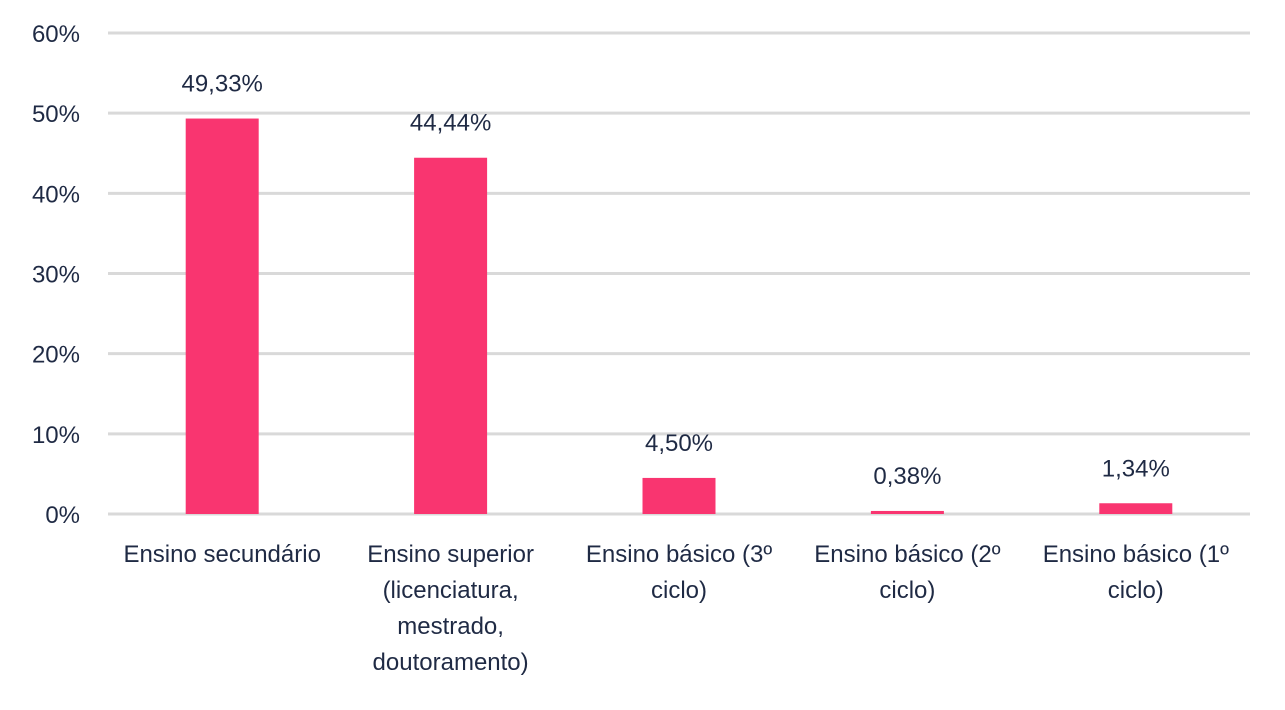 The width and height of the screenshot is (1285, 710). Describe the element at coordinates (679, 443) in the screenshot. I see `data-label: 4,50%` at that location.